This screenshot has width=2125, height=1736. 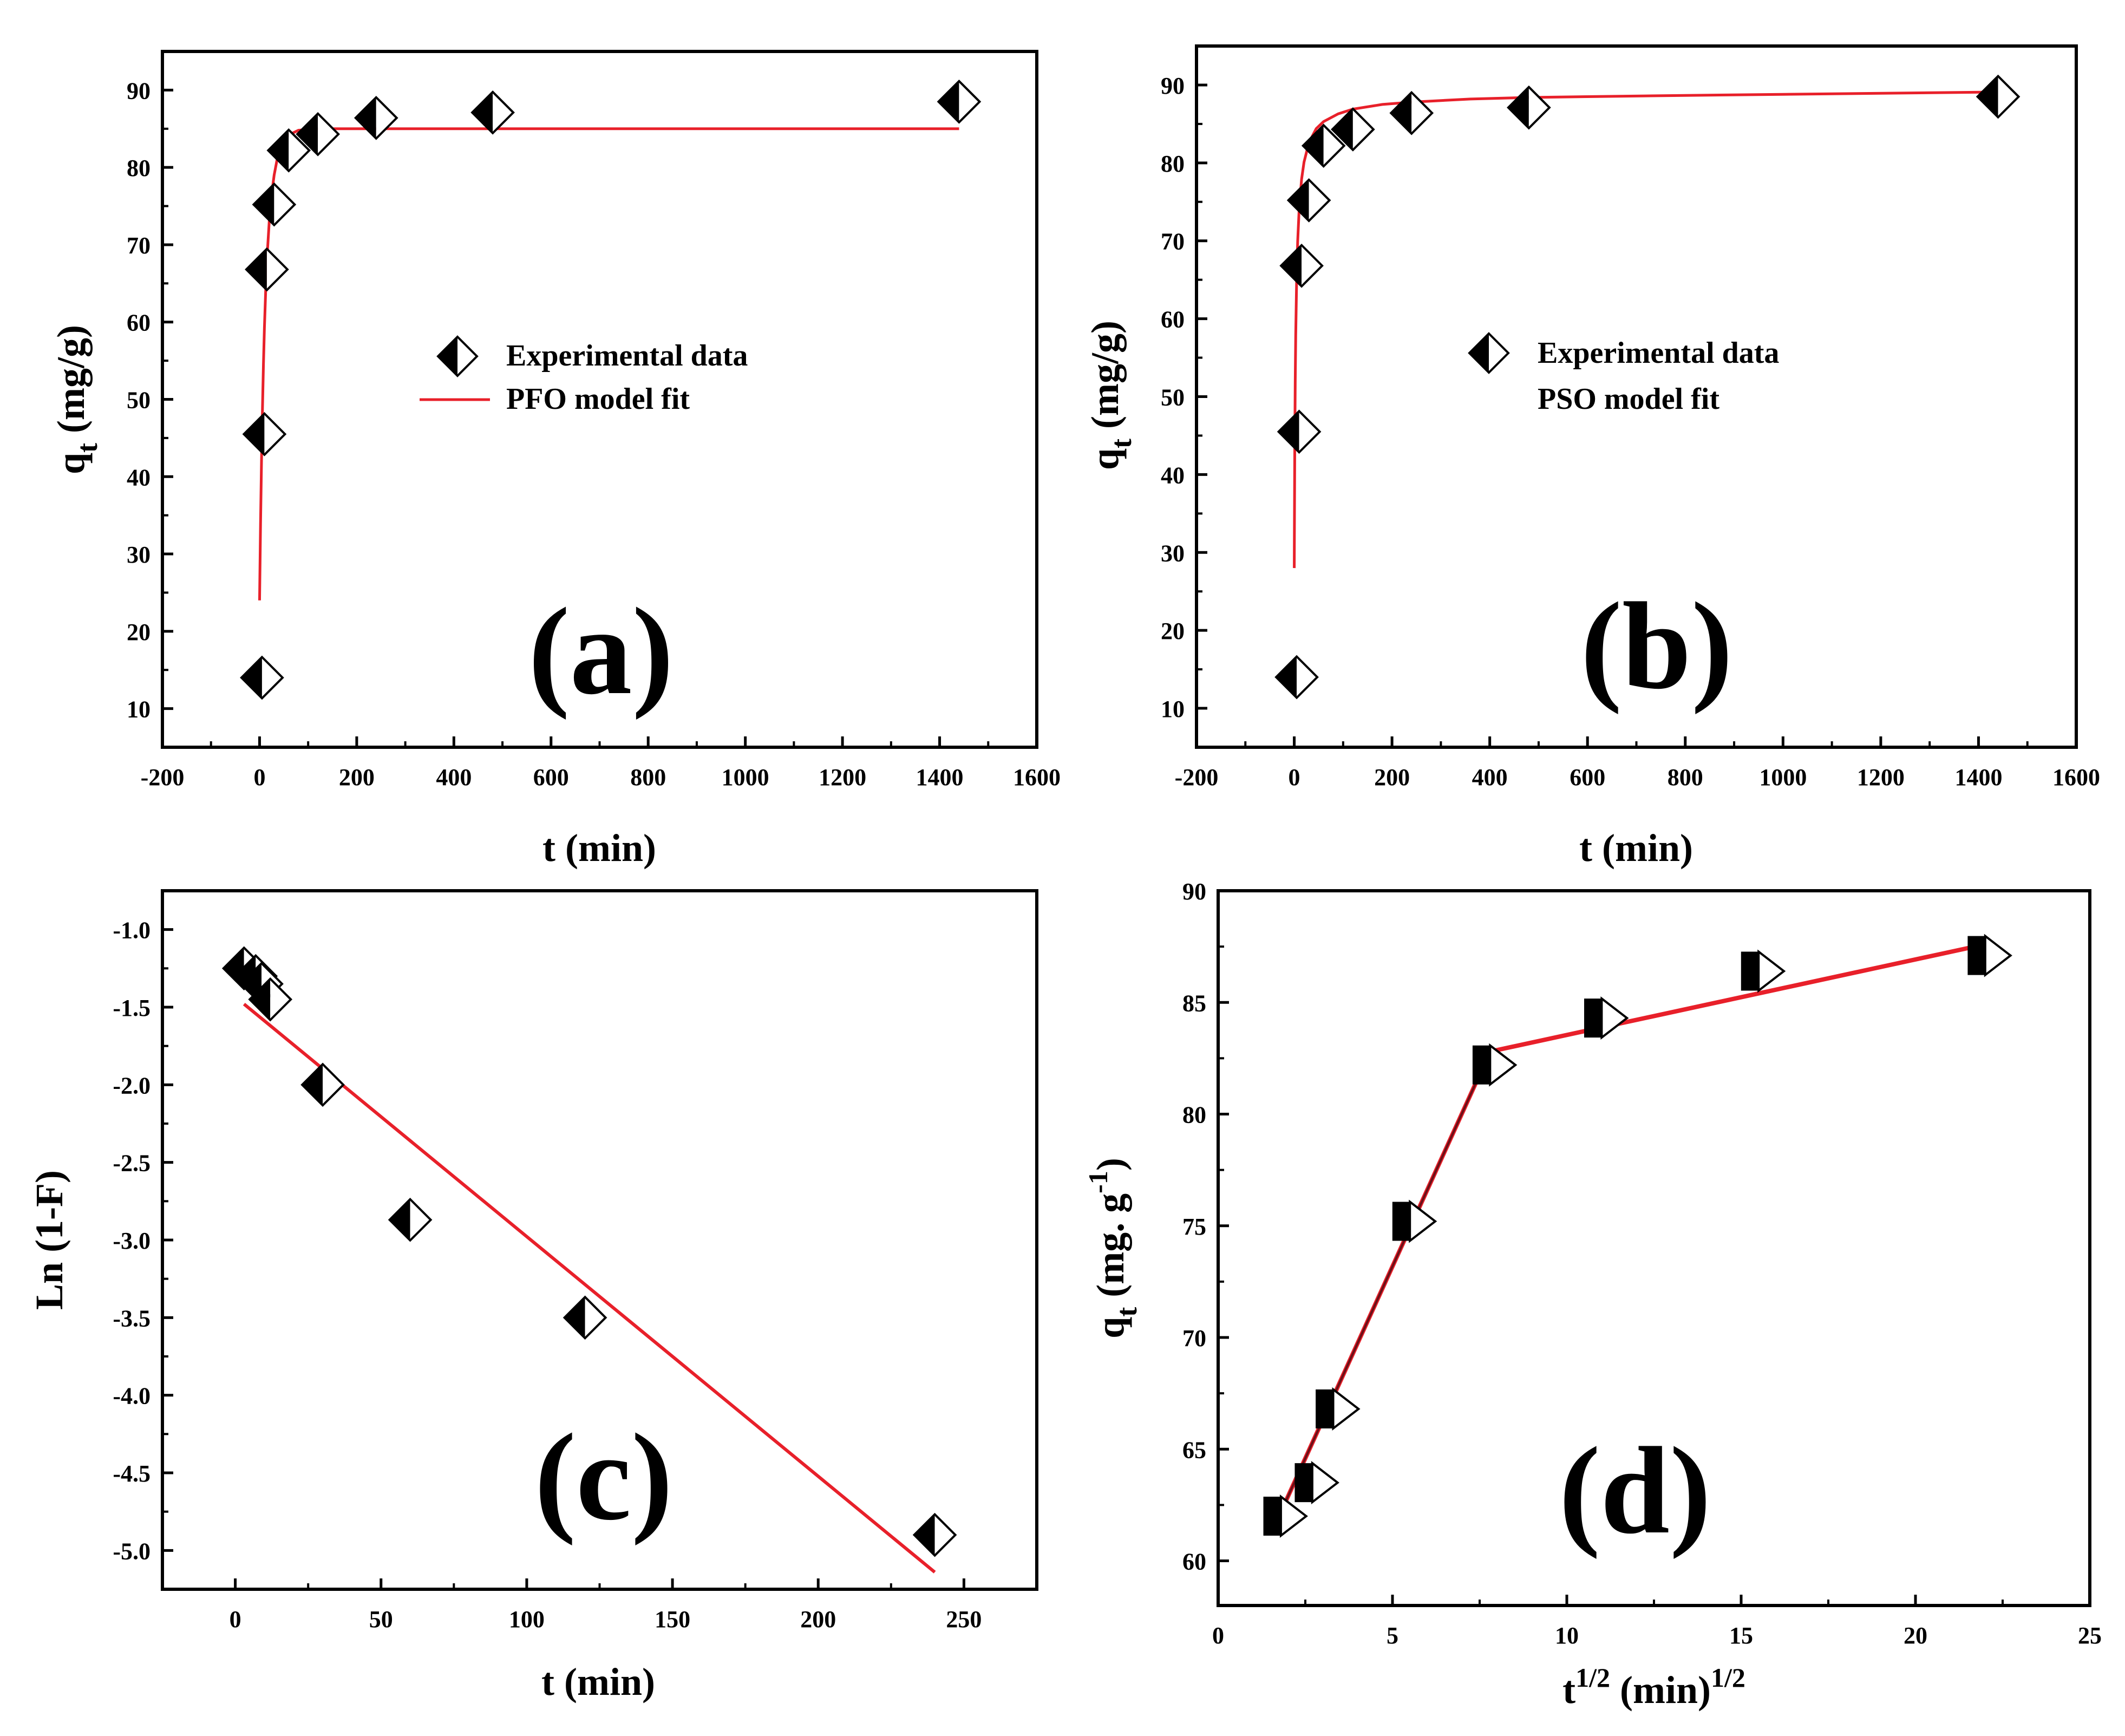 What do you see at coordinates (1173, 319) in the screenshot?
I see `y-tick-label-b-5: 60` at bounding box center [1173, 319].